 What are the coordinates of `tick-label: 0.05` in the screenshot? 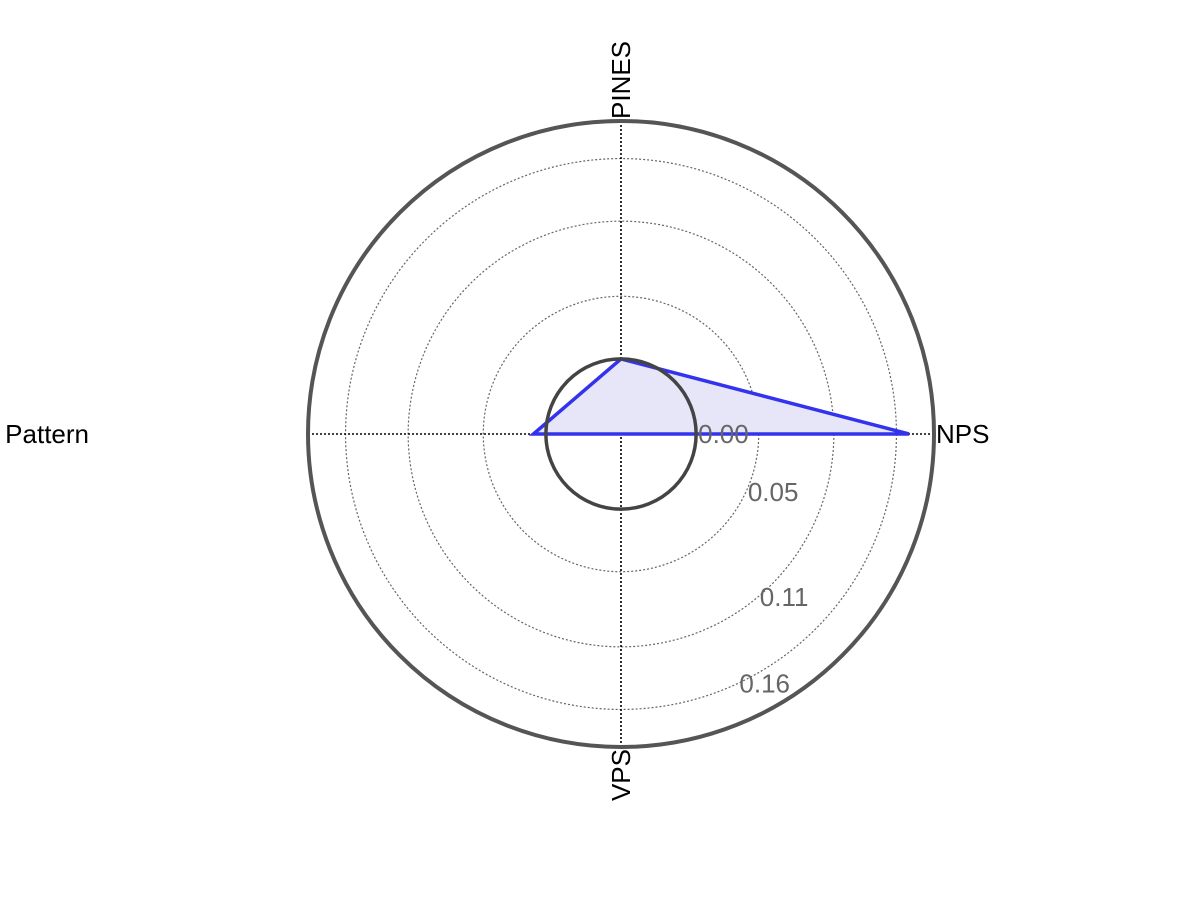 It's located at (773, 492).